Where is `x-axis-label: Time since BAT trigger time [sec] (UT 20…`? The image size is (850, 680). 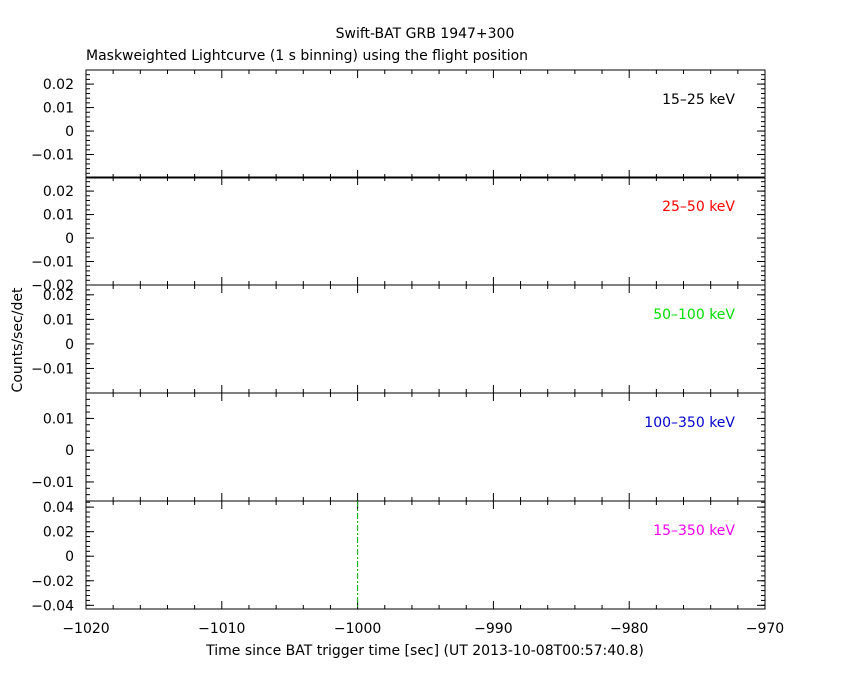 x-axis-label: Time since BAT trigger time [sec] (UT 20… is located at coordinates (424, 651).